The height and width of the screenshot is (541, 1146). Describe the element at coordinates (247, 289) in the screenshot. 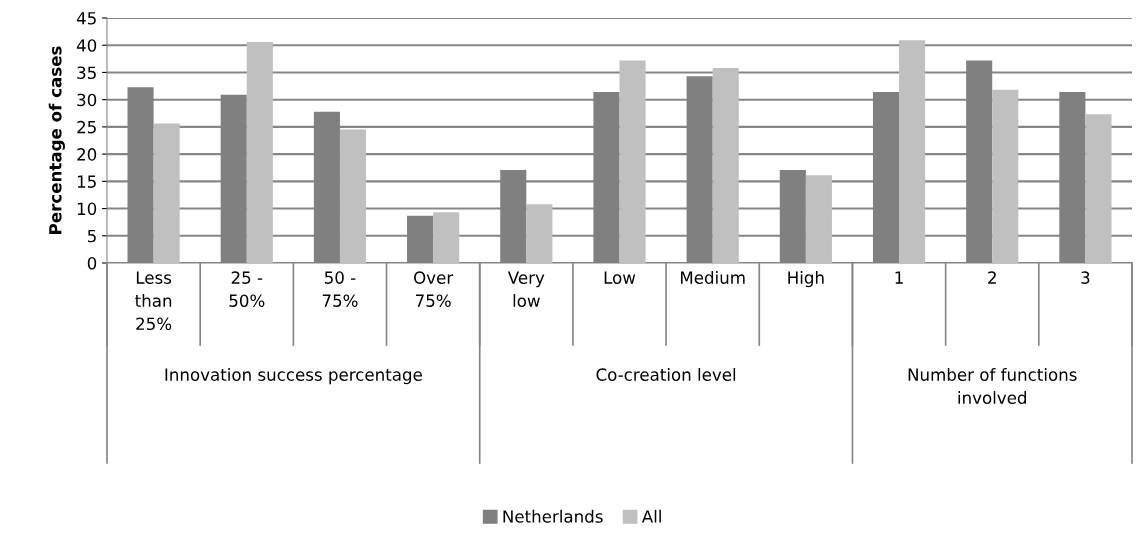

I see `x-tick-label: 25 - 50%` at that location.